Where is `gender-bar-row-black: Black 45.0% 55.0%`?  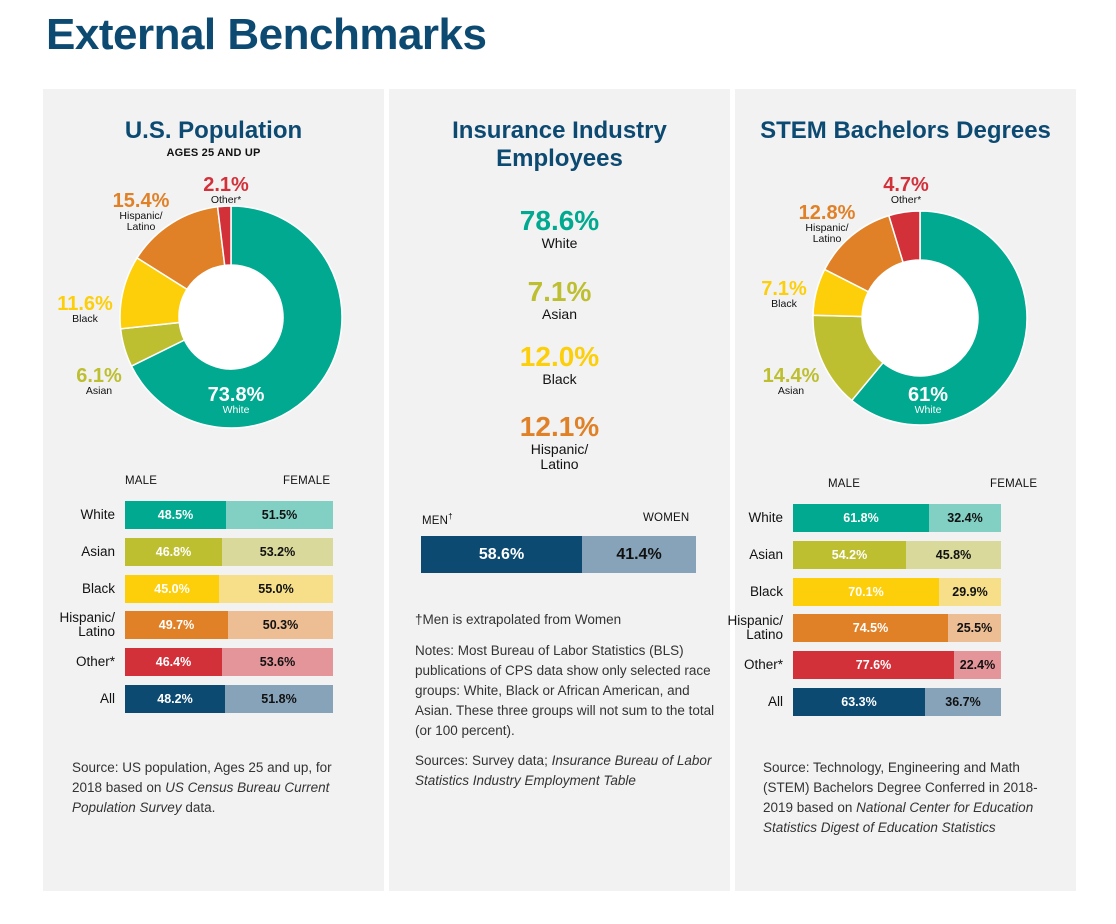
gender-bar-row-black: Black 45.0% 55.0% is located at coordinates (207, 588).